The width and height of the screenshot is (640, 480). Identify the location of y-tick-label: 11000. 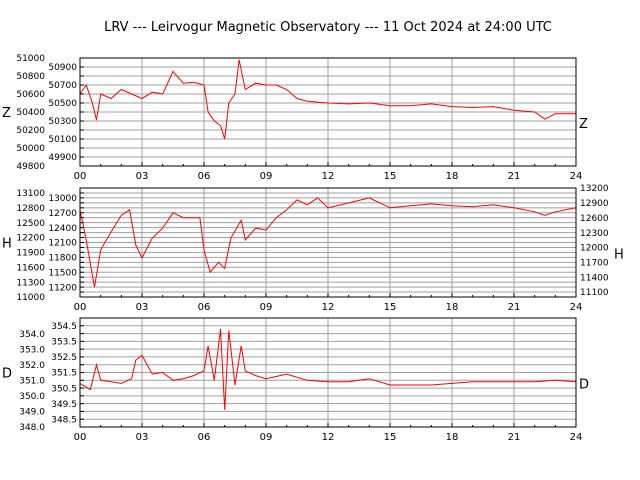
(30, 298).